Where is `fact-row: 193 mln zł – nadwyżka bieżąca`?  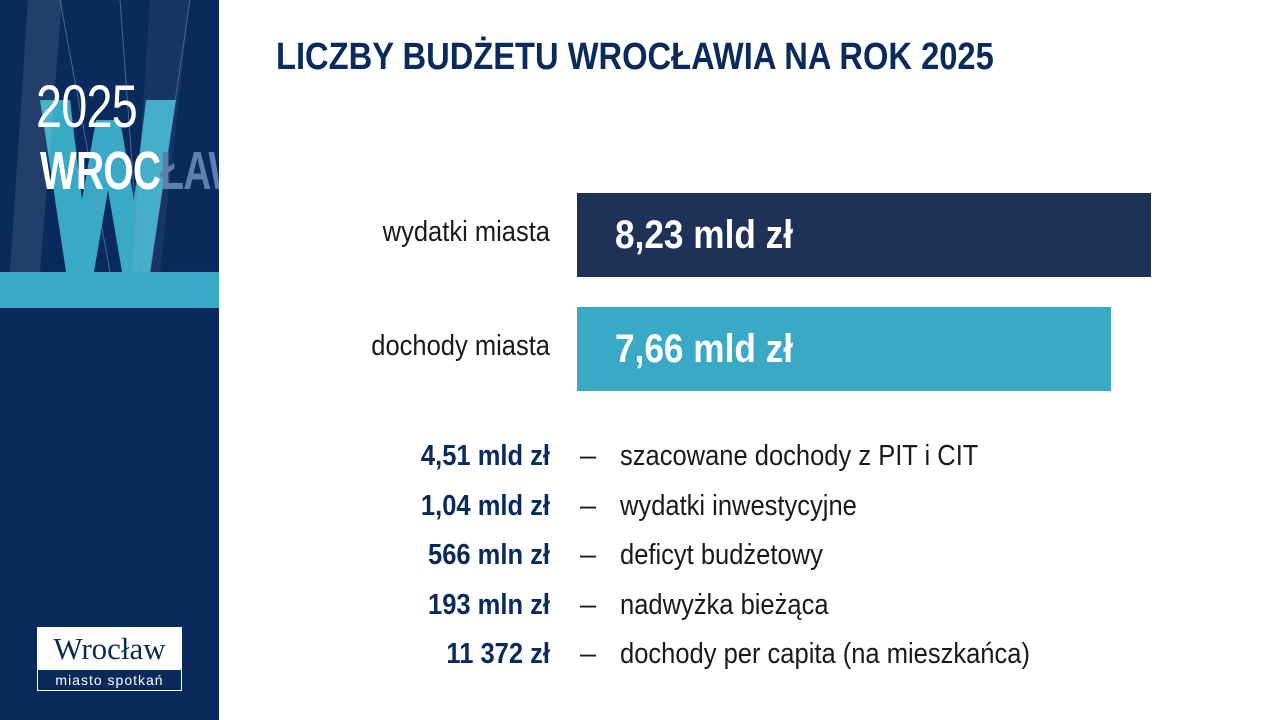
fact-row: 193 mln zł – nadwyżka bieżąca is located at coordinates (640, 609).